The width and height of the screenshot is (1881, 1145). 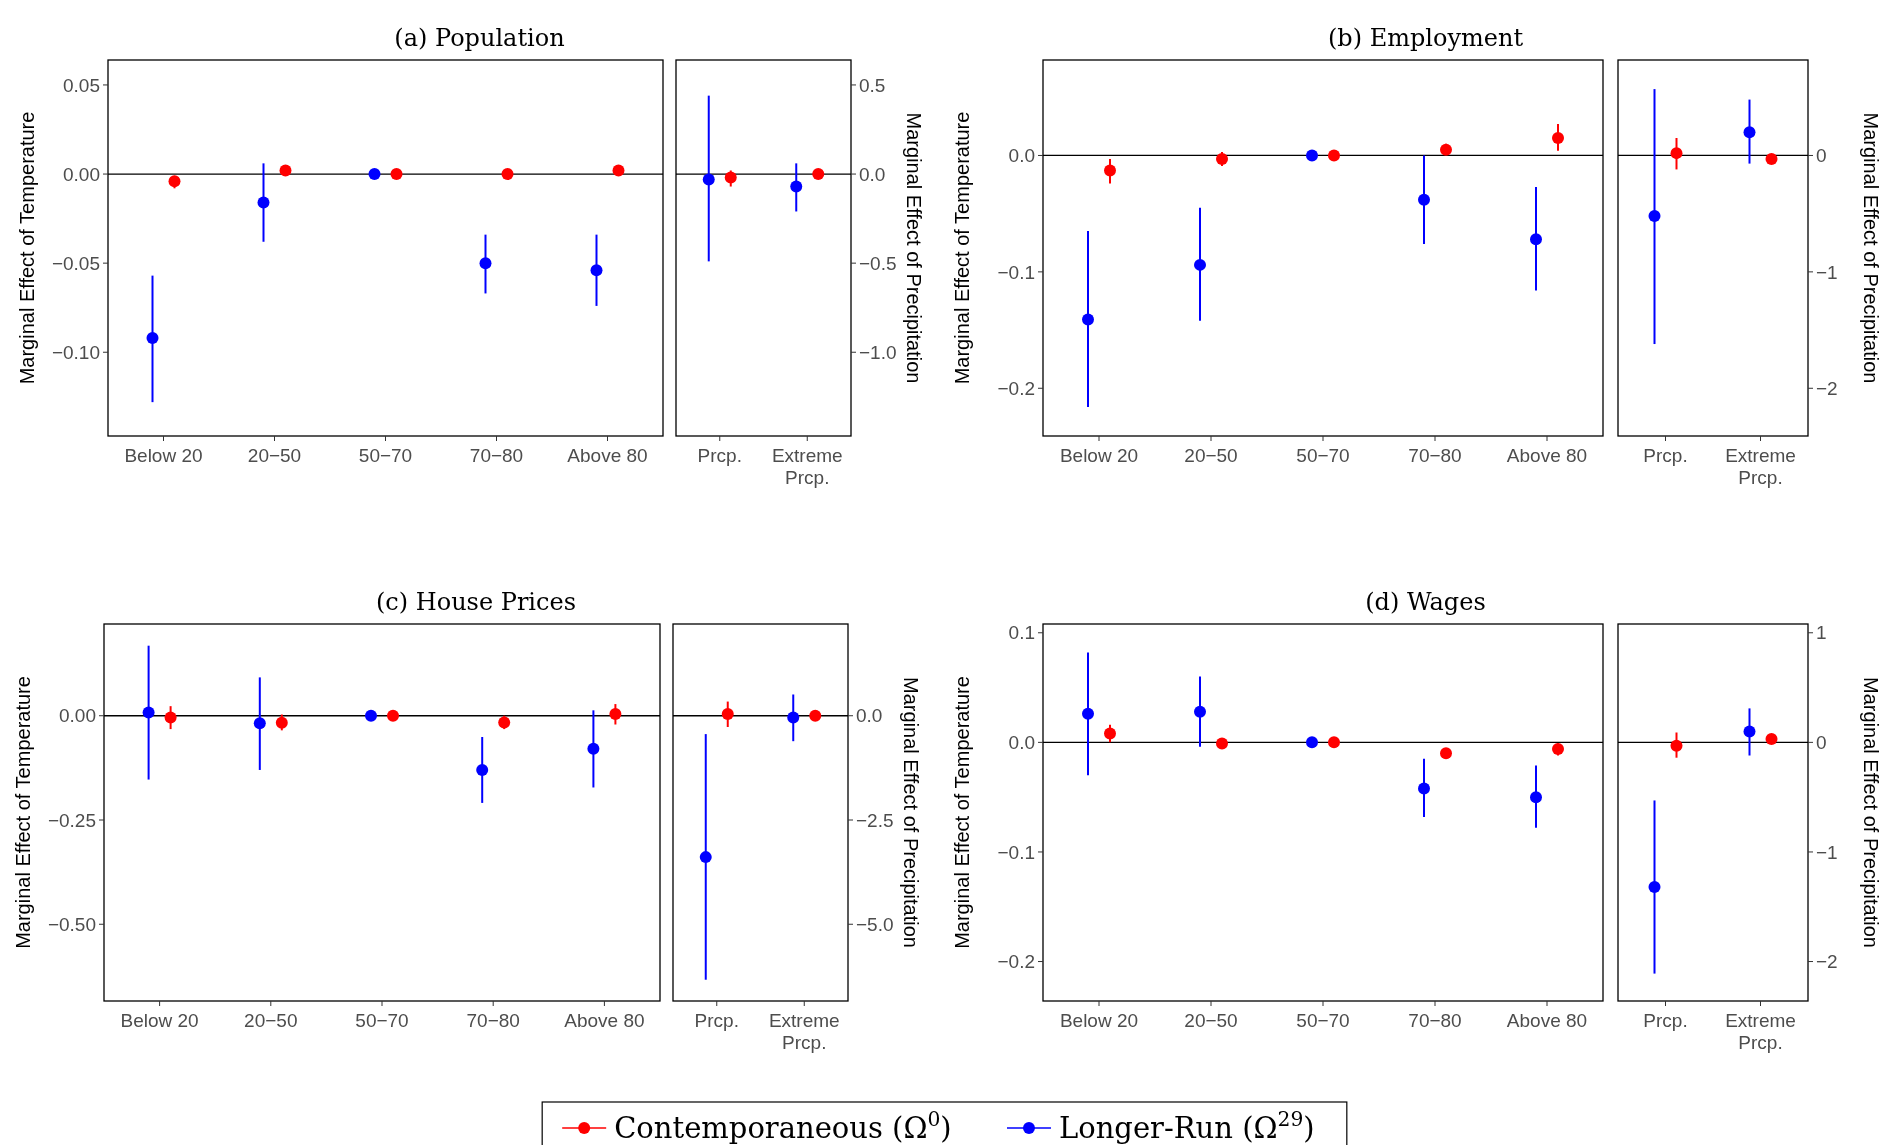 I want to click on y-tick-label: 0.1, so click(x=1021, y=633).